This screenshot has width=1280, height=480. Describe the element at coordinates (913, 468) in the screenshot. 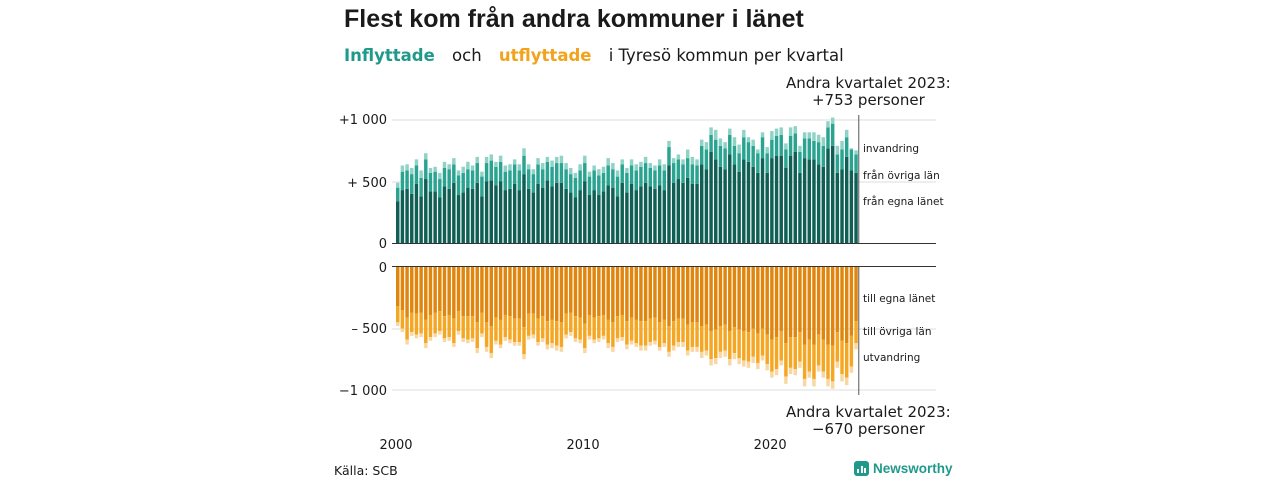

I see `brand-name: Newsworthy` at that location.